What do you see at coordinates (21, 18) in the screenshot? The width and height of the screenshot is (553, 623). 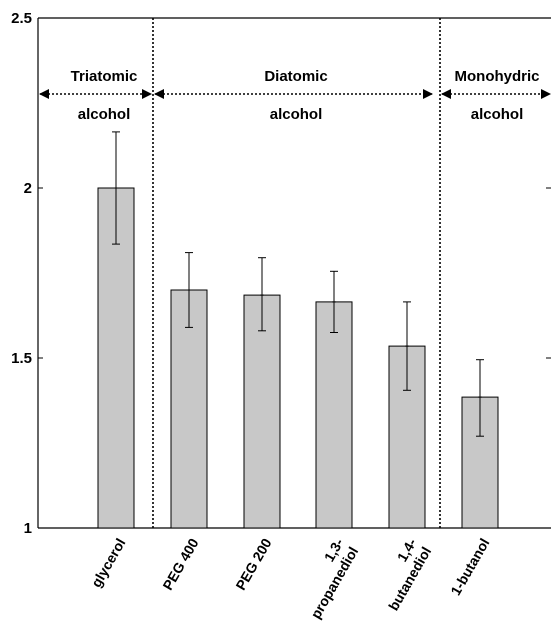 I see `y-tick-label: 2.5` at bounding box center [21, 18].